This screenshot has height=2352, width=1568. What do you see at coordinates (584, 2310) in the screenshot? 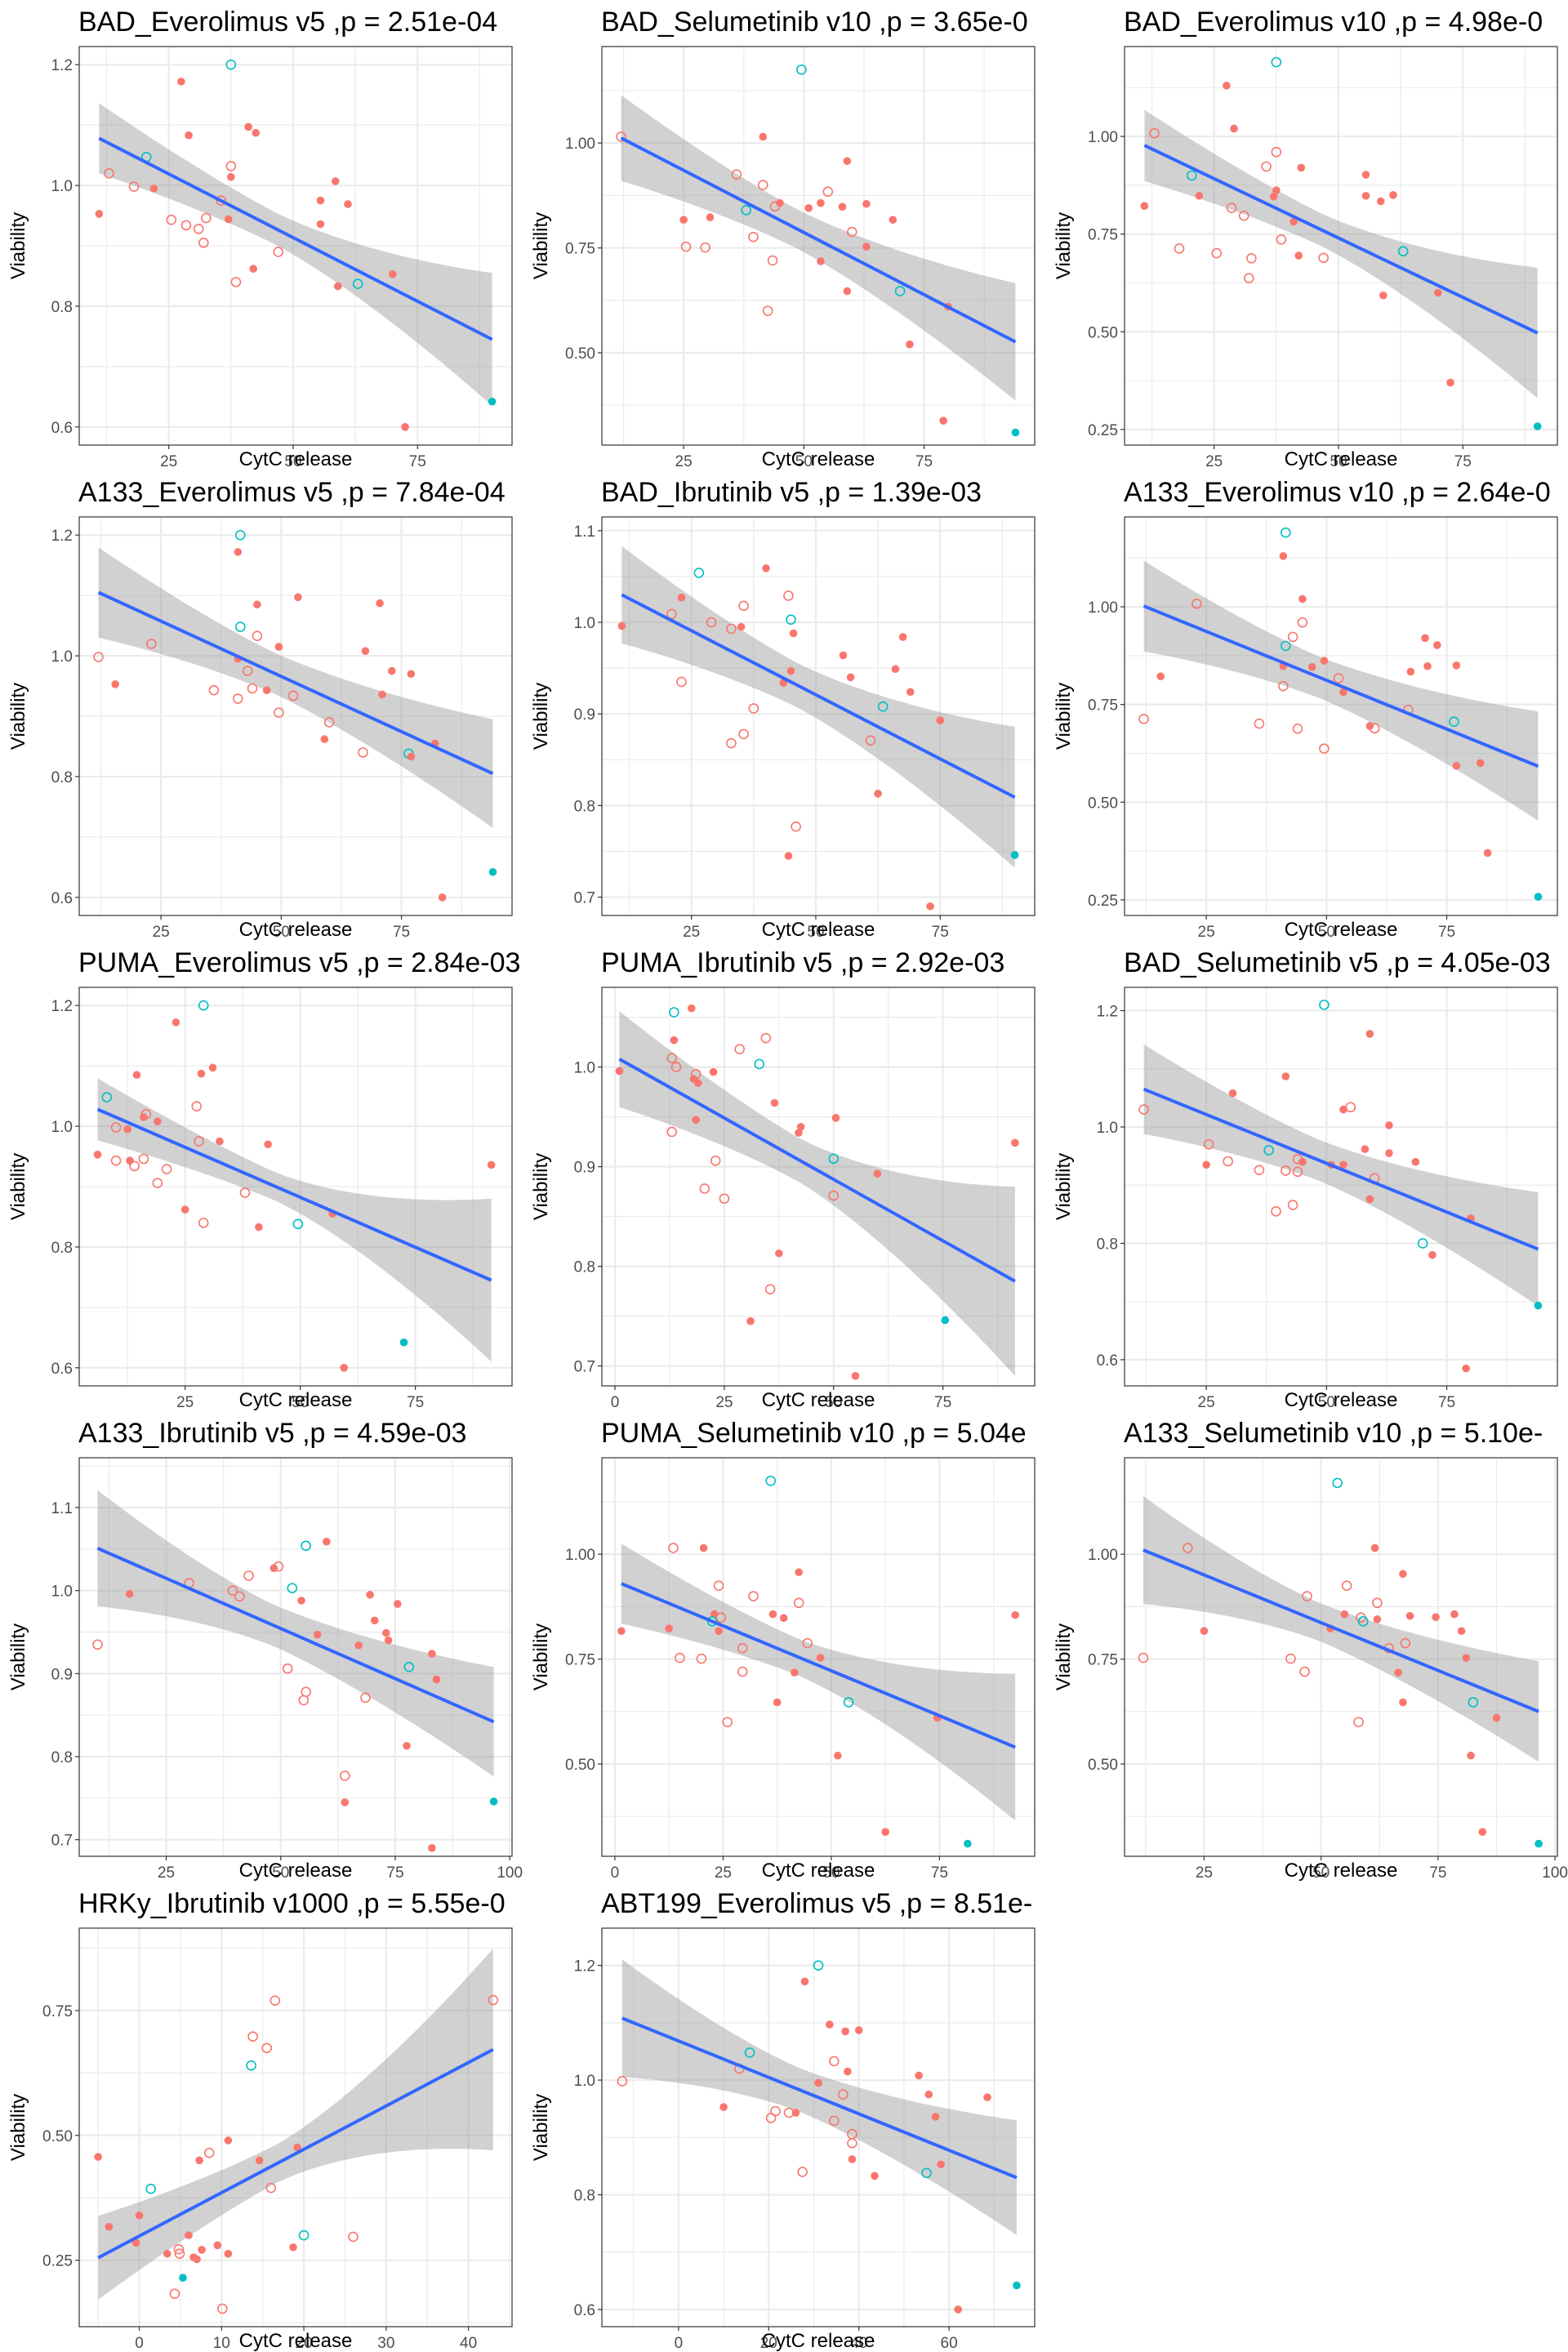
I see `y-tick-label: 0.6` at bounding box center [584, 2310].